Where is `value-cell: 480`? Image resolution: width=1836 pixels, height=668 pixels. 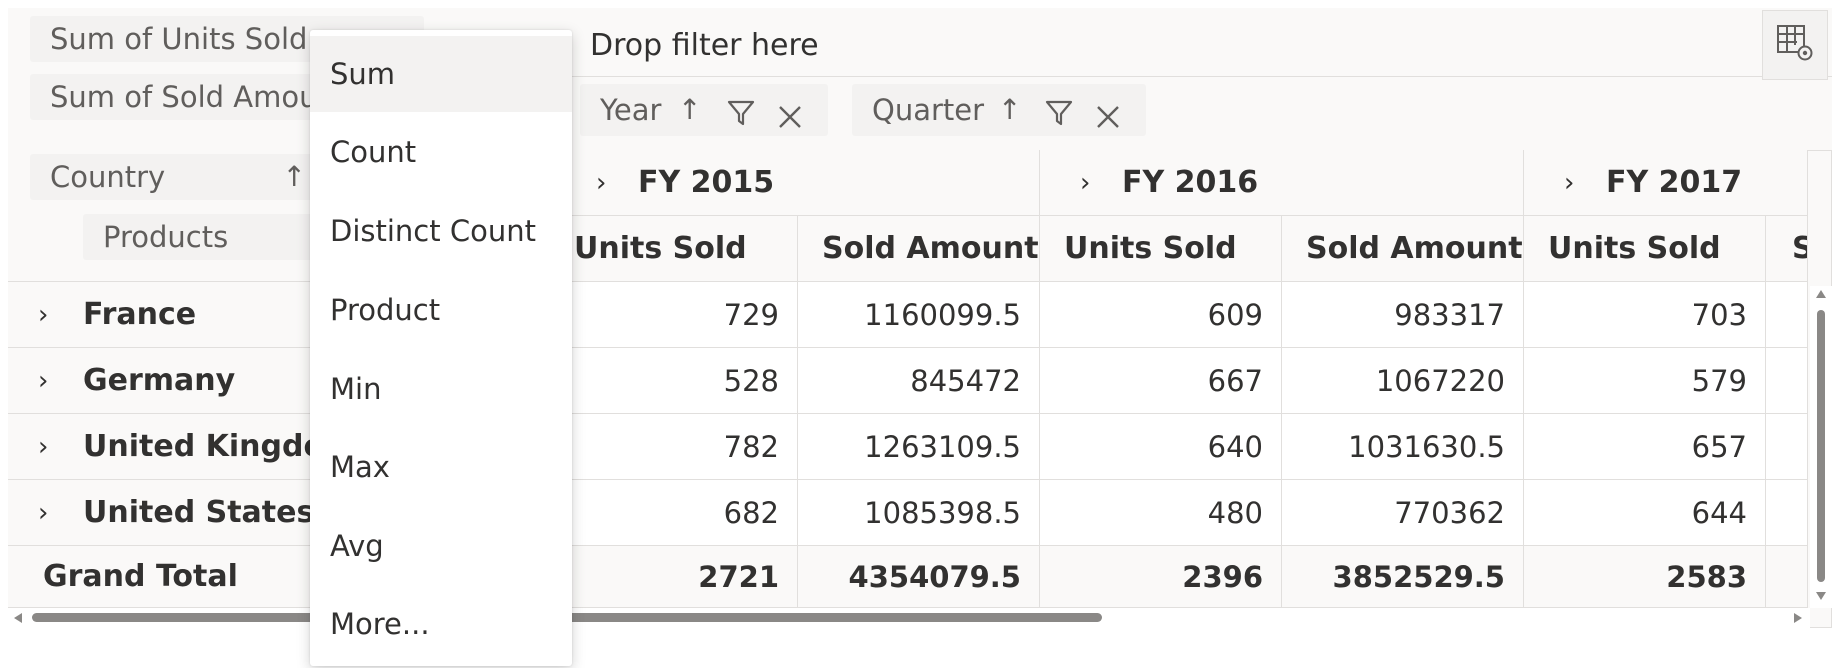 value-cell: 480 is located at coordinates (1161, 513).